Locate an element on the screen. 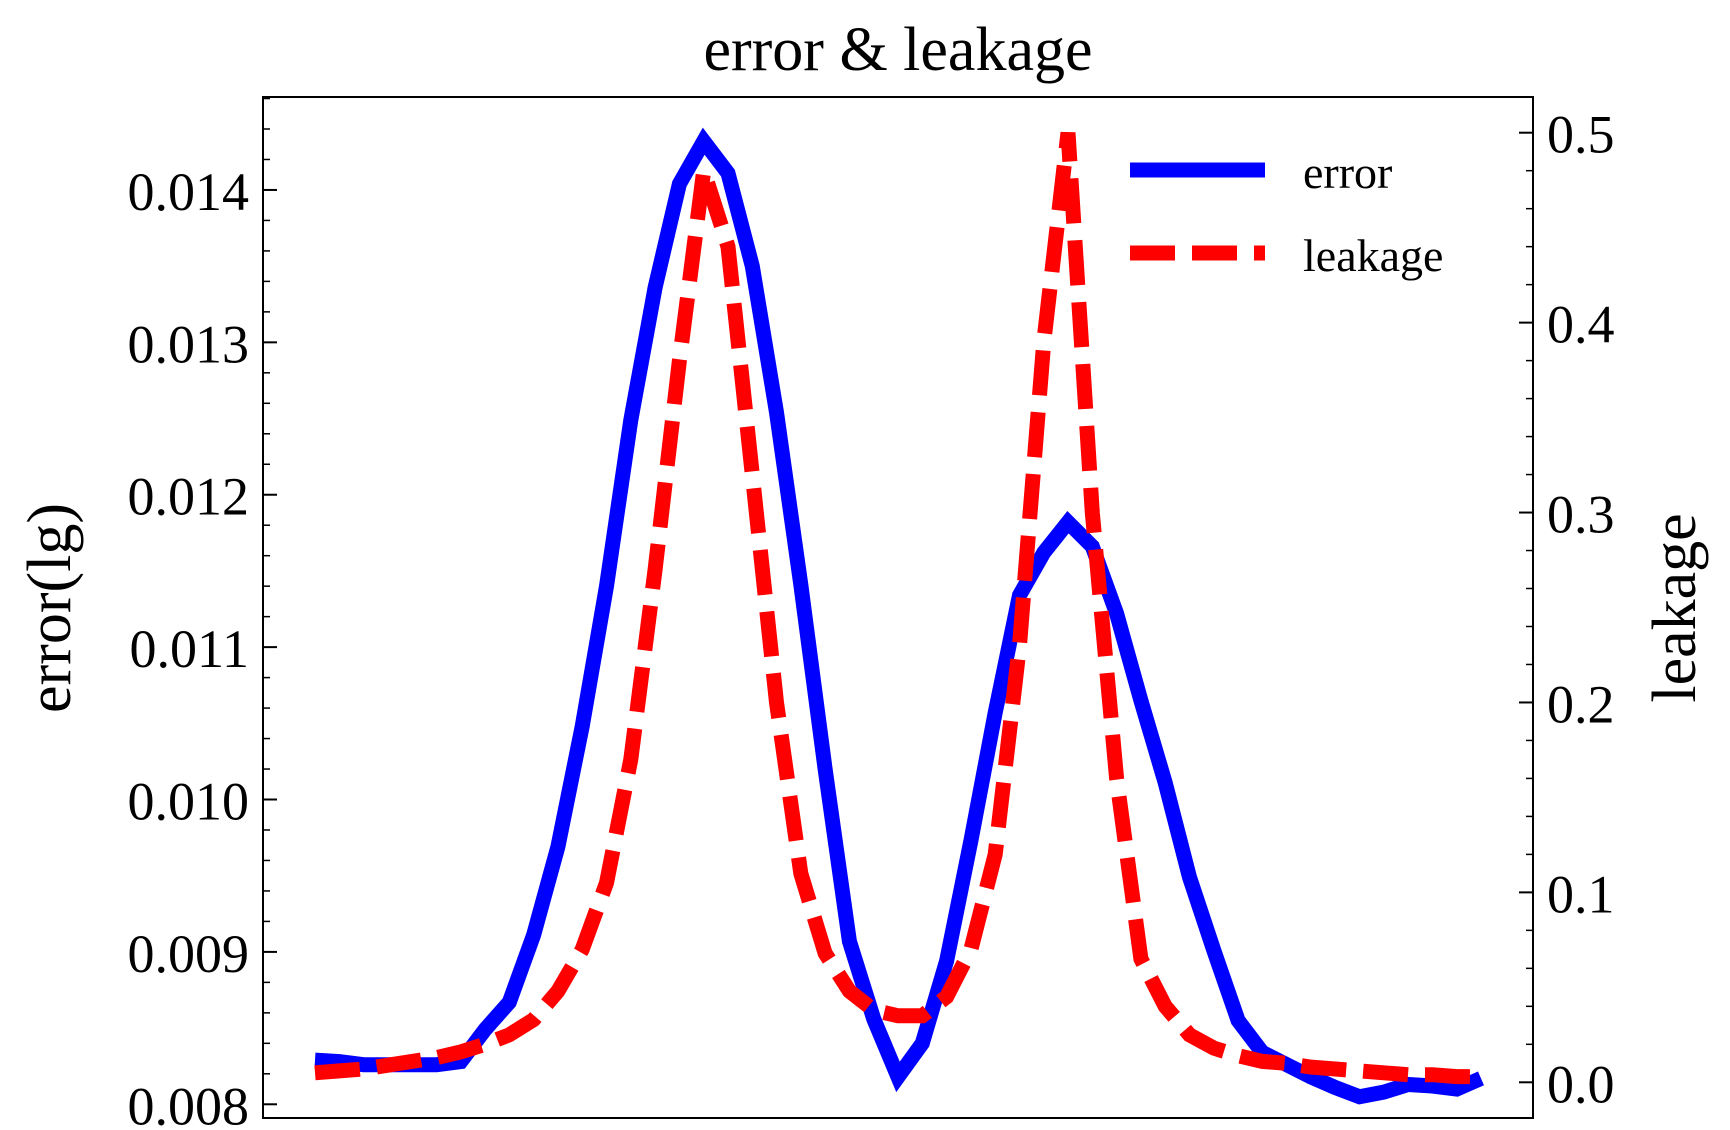 Image resolution: width=1730 pixels, height=1130 pixels. y-left-tick-label: 0.010 is located at coordinates (189, 802).